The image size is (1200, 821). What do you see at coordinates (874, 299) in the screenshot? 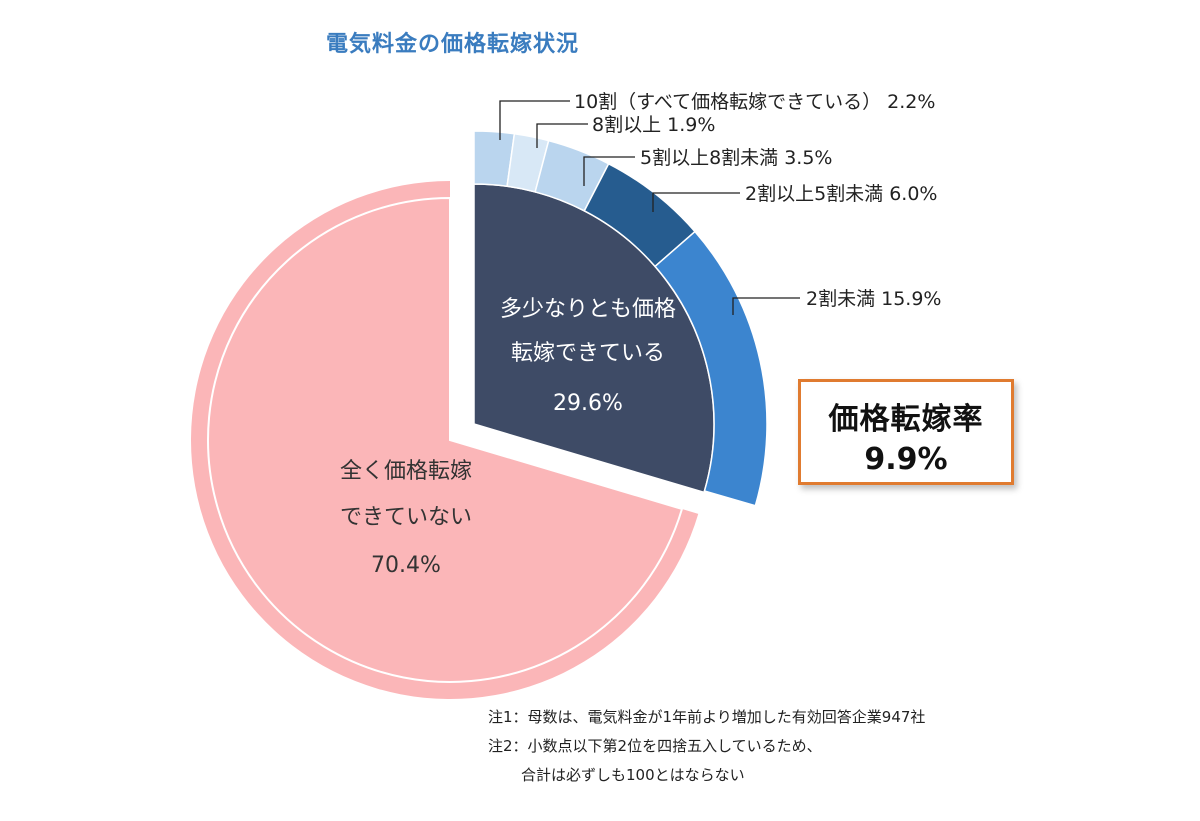
I see `label-under2wari: 2割未満 15.9%` at bounding box center [874, 299].